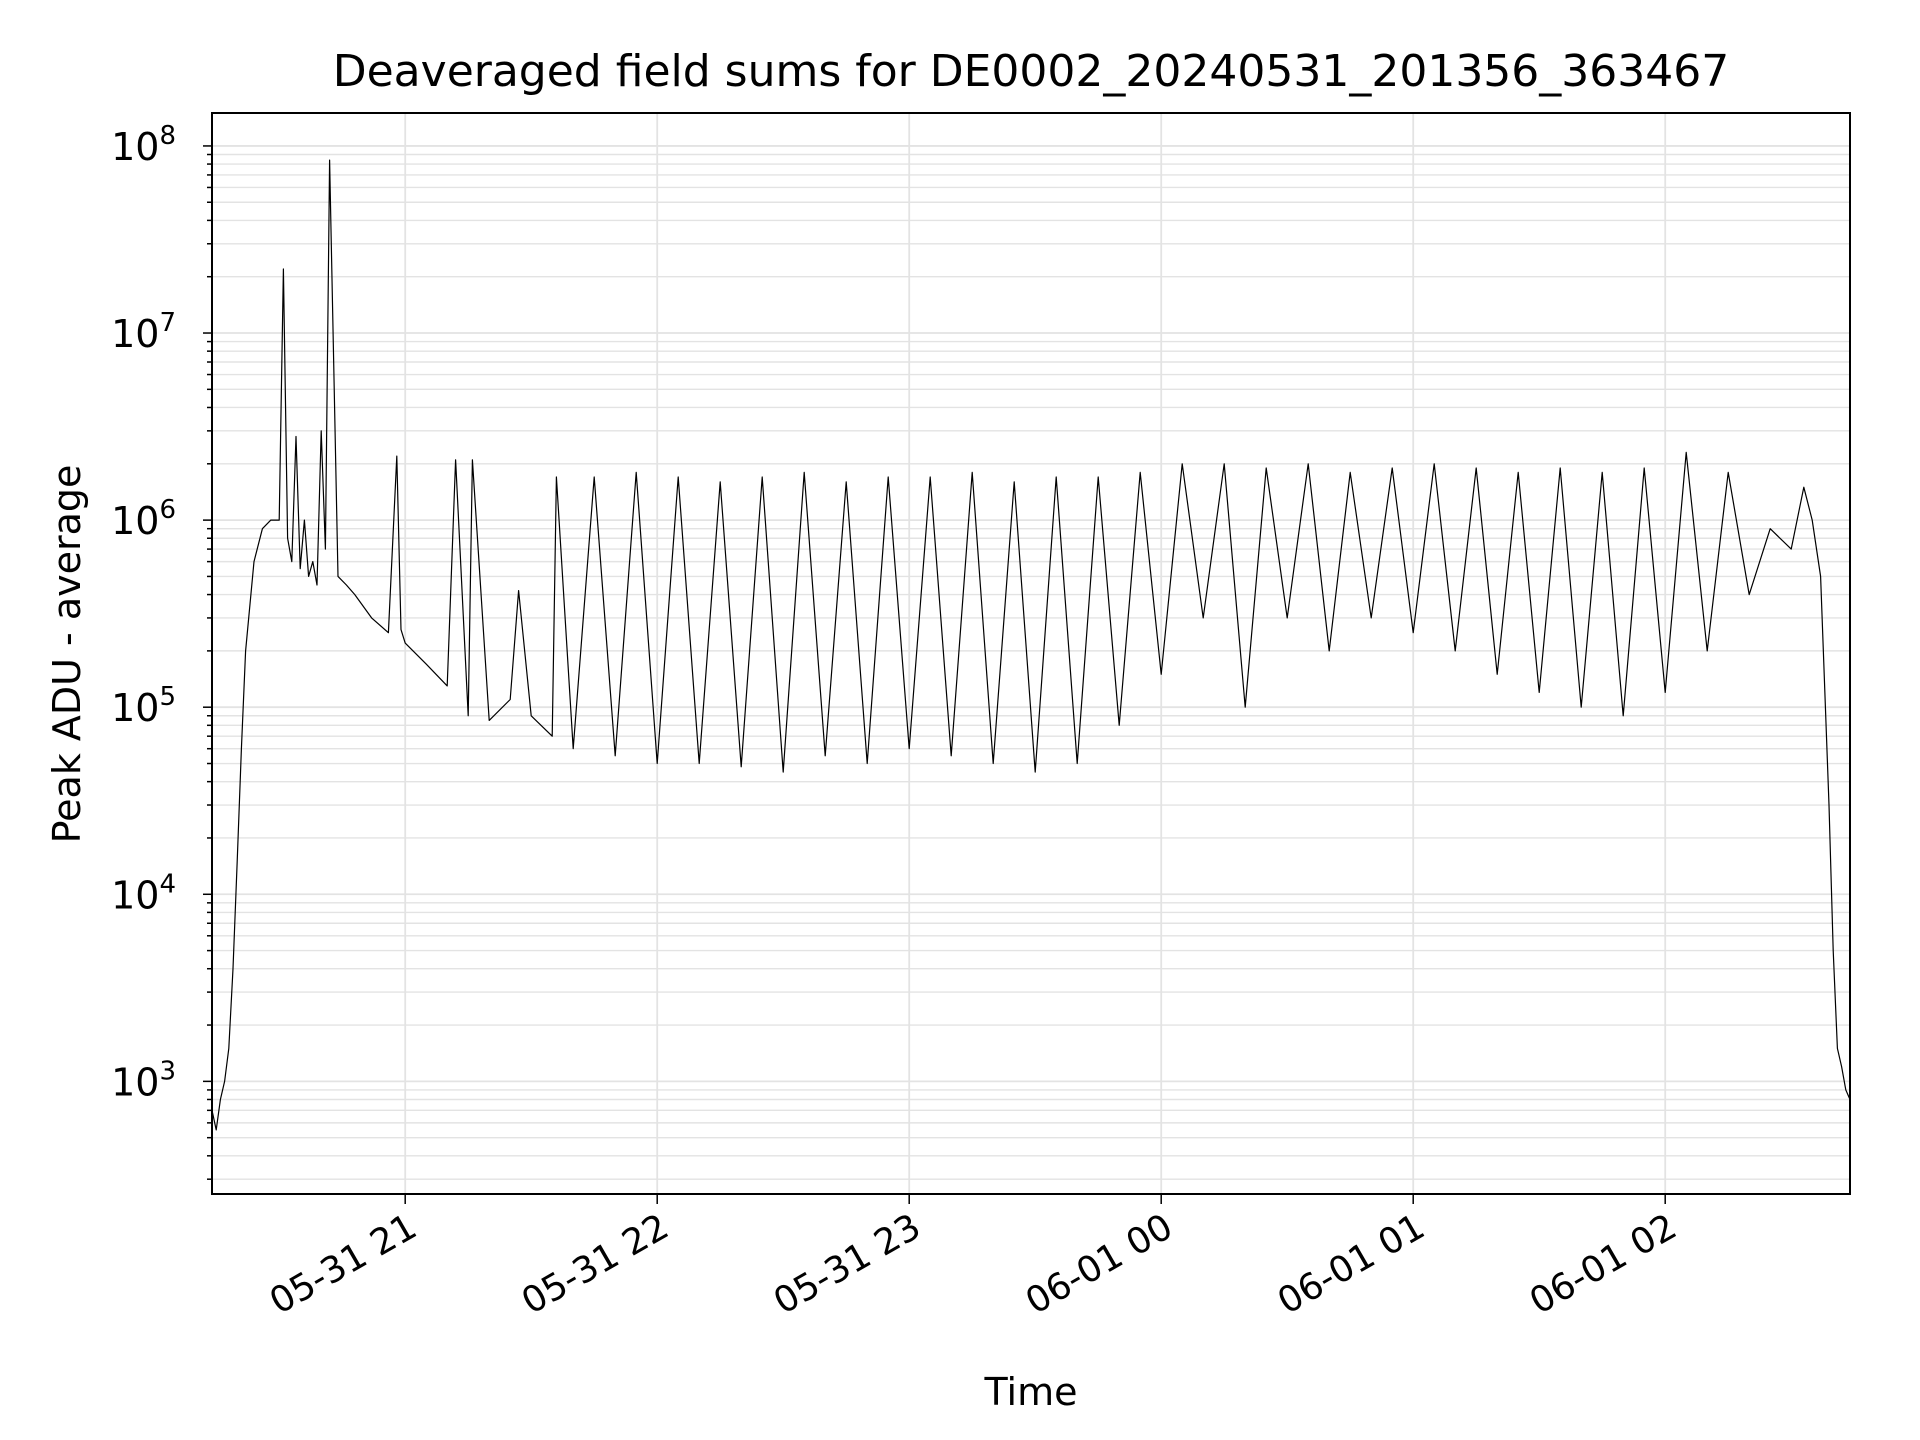 This screenshot has height=1440, width=1920. What do you see at coordinates (1031, 1392) in the screenshot?
I see `x-axis-label: Time` at bounding box center [1031, 1392].